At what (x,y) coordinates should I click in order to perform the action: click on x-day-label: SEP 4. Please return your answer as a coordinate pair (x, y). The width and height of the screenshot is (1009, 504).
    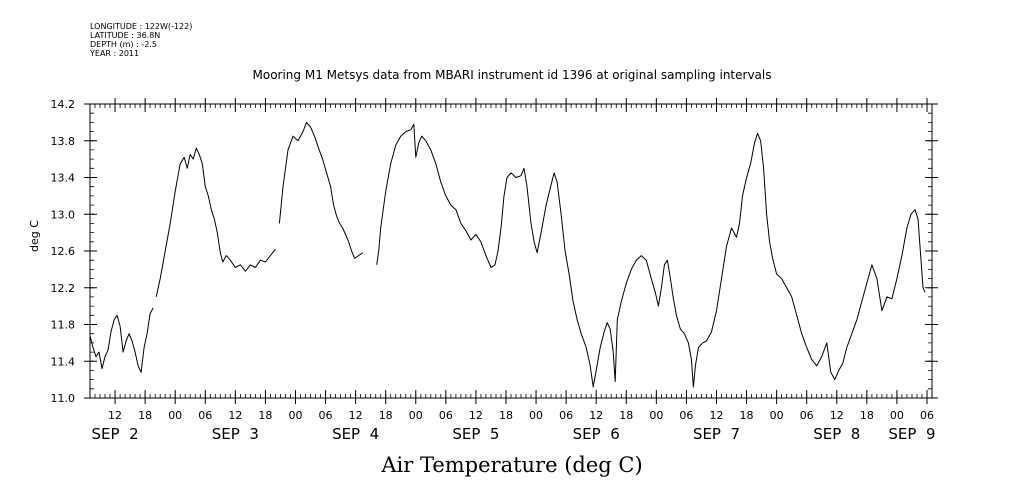
    Looking at the image, I should click on (355, 434).